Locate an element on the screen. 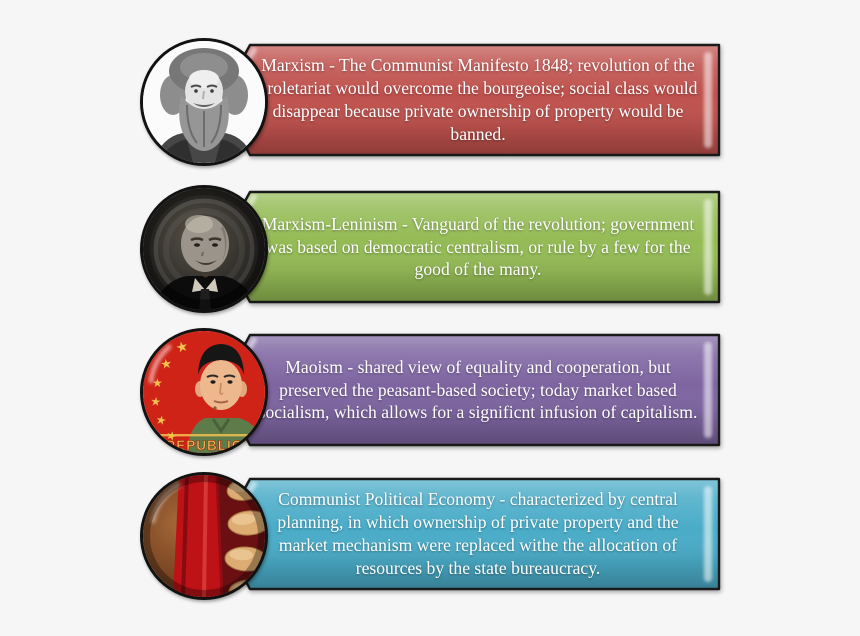 The width and height of the screenshot is (860, 636). marx-portrait-image is located at coordinates (204, 102).